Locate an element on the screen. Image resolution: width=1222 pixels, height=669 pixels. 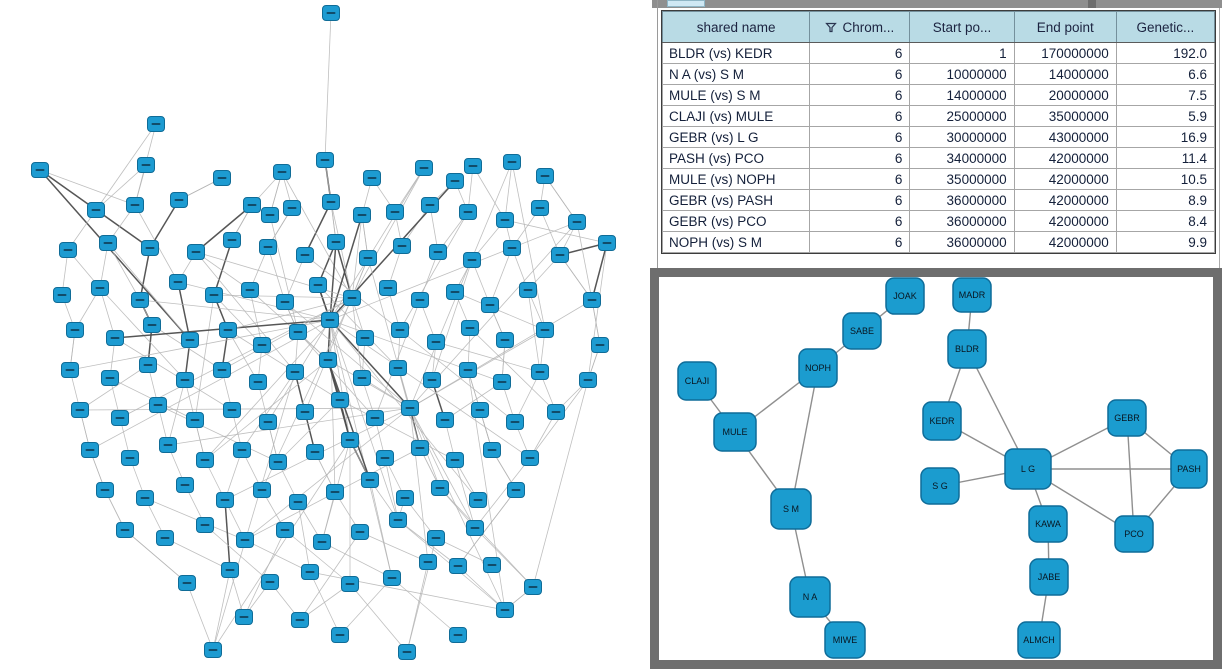
table-row: MULE (vs) S M 6 14000000 20000000 7.5 is located at coordinates (938, 95).